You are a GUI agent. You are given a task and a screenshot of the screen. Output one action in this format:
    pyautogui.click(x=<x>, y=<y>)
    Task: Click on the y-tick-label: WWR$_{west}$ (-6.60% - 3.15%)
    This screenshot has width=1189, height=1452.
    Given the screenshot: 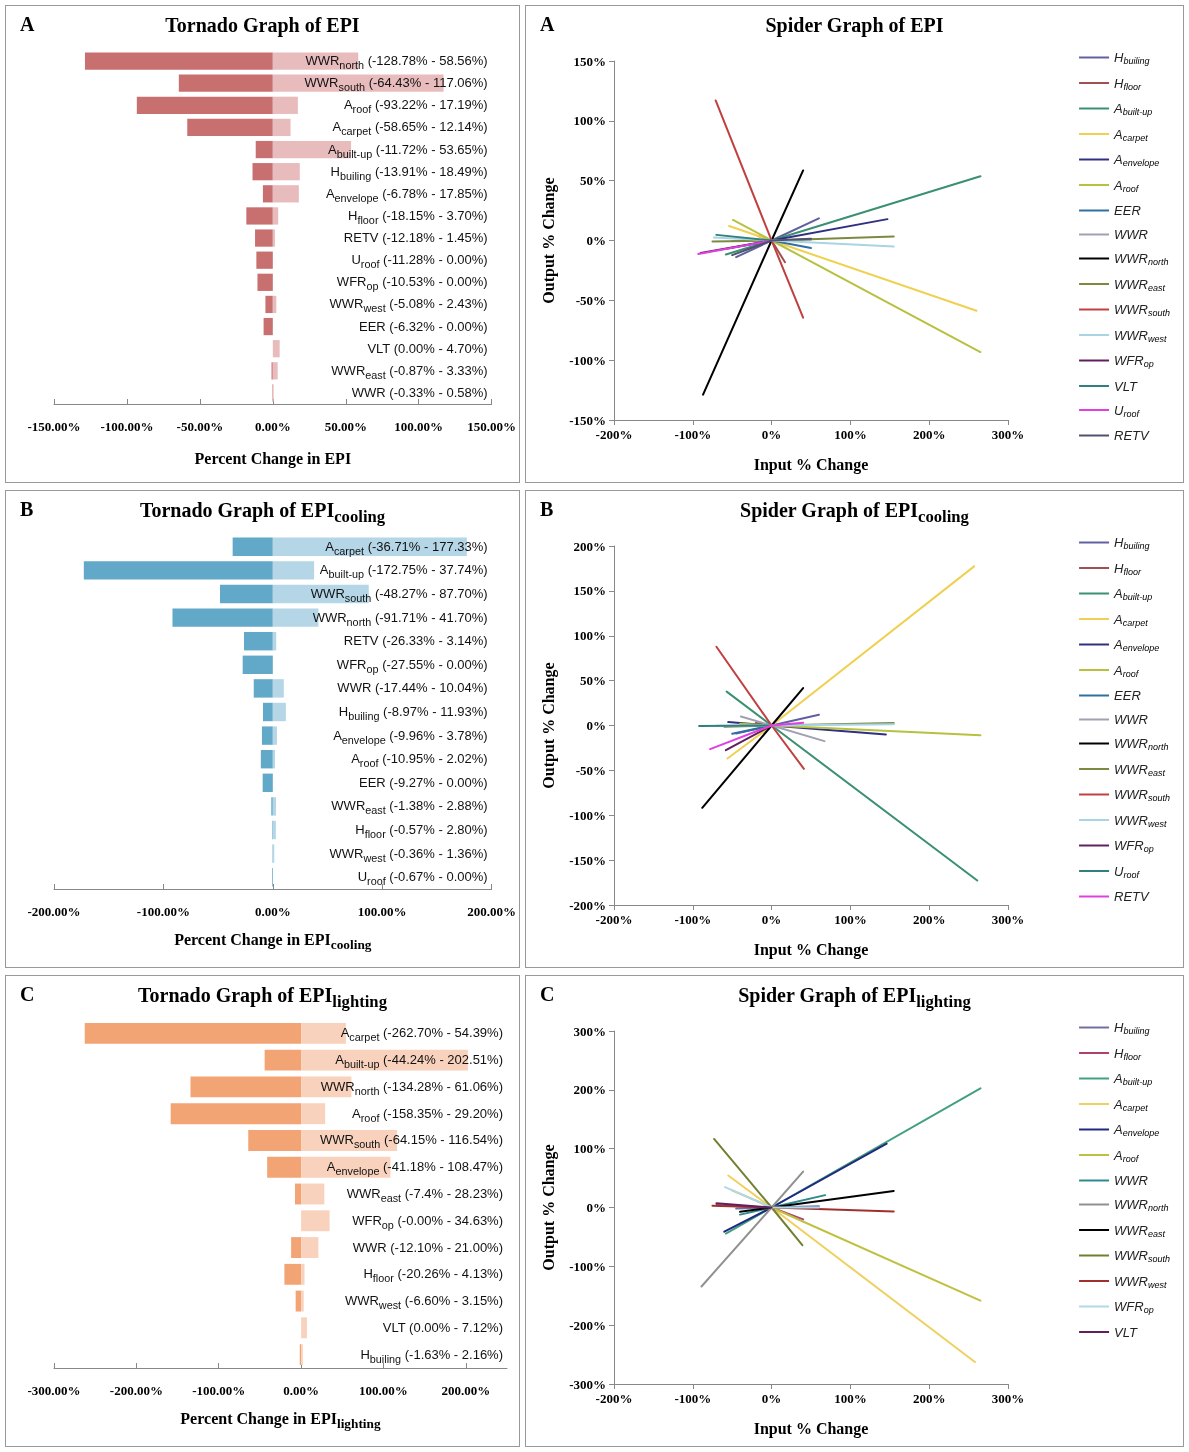 What is the action you would take?
    pyautogui.click(x=423, y=1302)
    